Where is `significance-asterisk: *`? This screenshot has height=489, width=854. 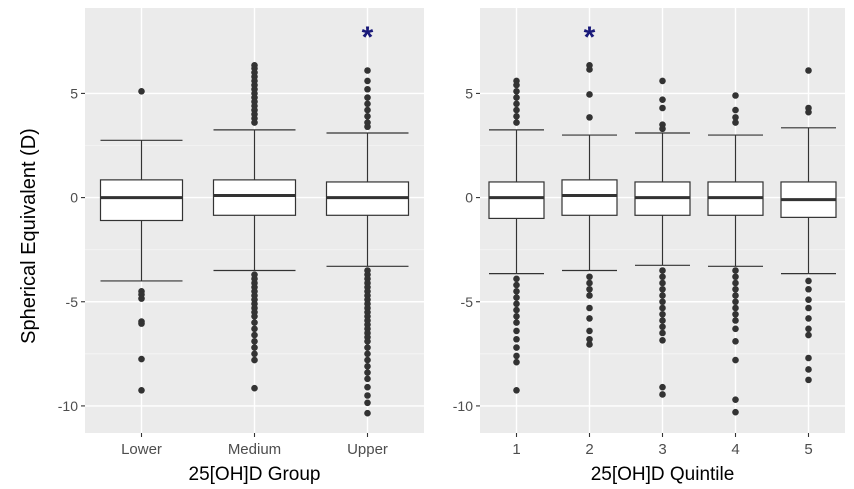 significance-asterisk: * is located at coordinates (590, 37).